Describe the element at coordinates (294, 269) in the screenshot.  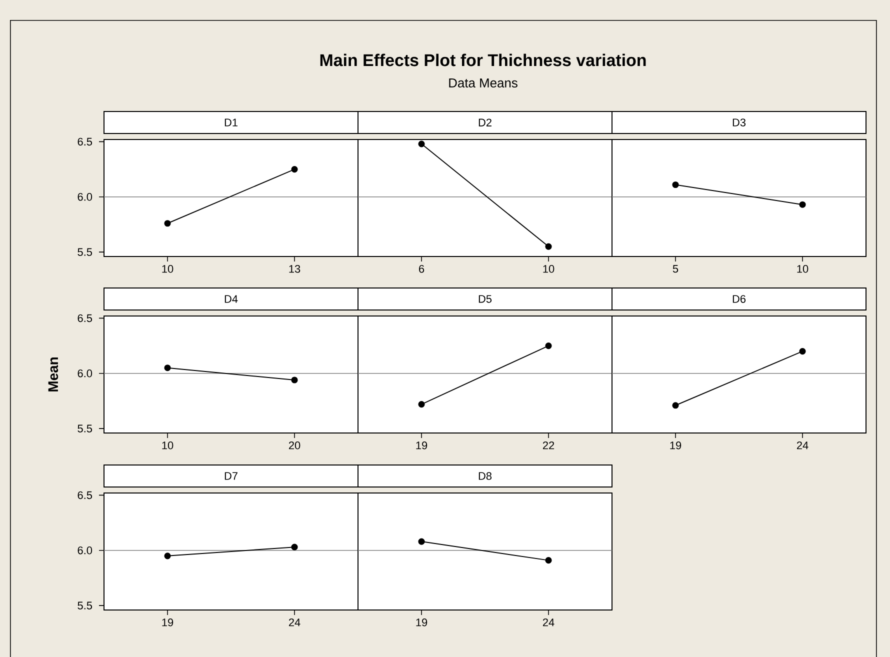
I see `x-tick-label: 13` at that location.